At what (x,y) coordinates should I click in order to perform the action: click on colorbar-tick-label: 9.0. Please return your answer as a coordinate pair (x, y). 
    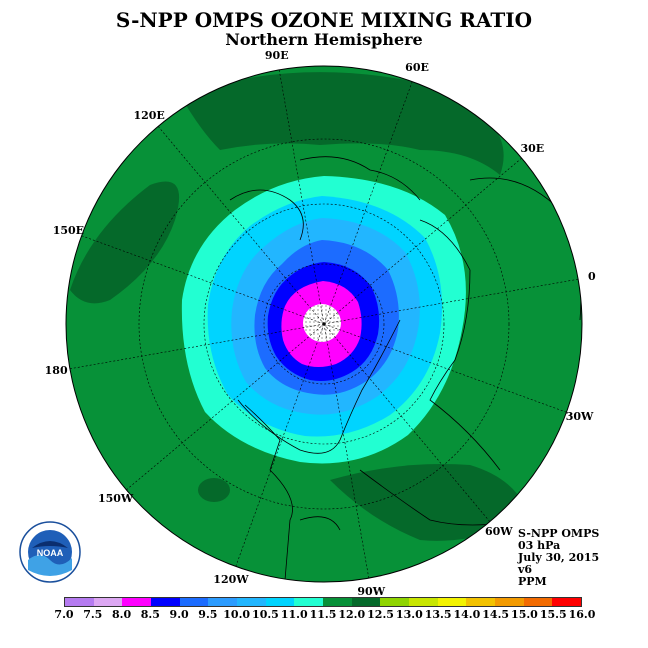
    Looking at the image, I should click on (179, 614).